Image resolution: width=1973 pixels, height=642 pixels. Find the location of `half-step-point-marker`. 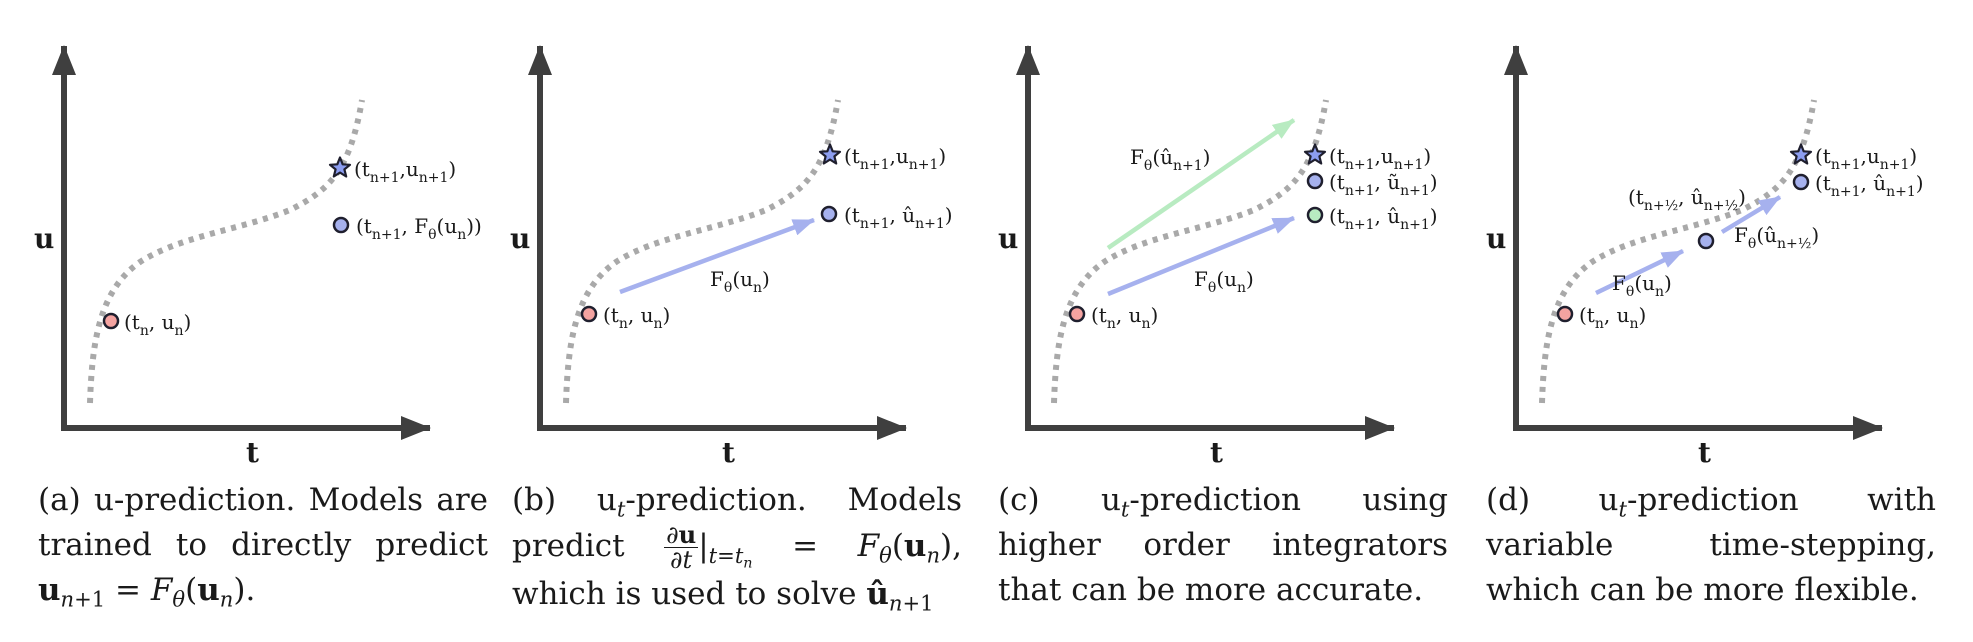

half-step-point-marker is located at coordinates (1706, 241).